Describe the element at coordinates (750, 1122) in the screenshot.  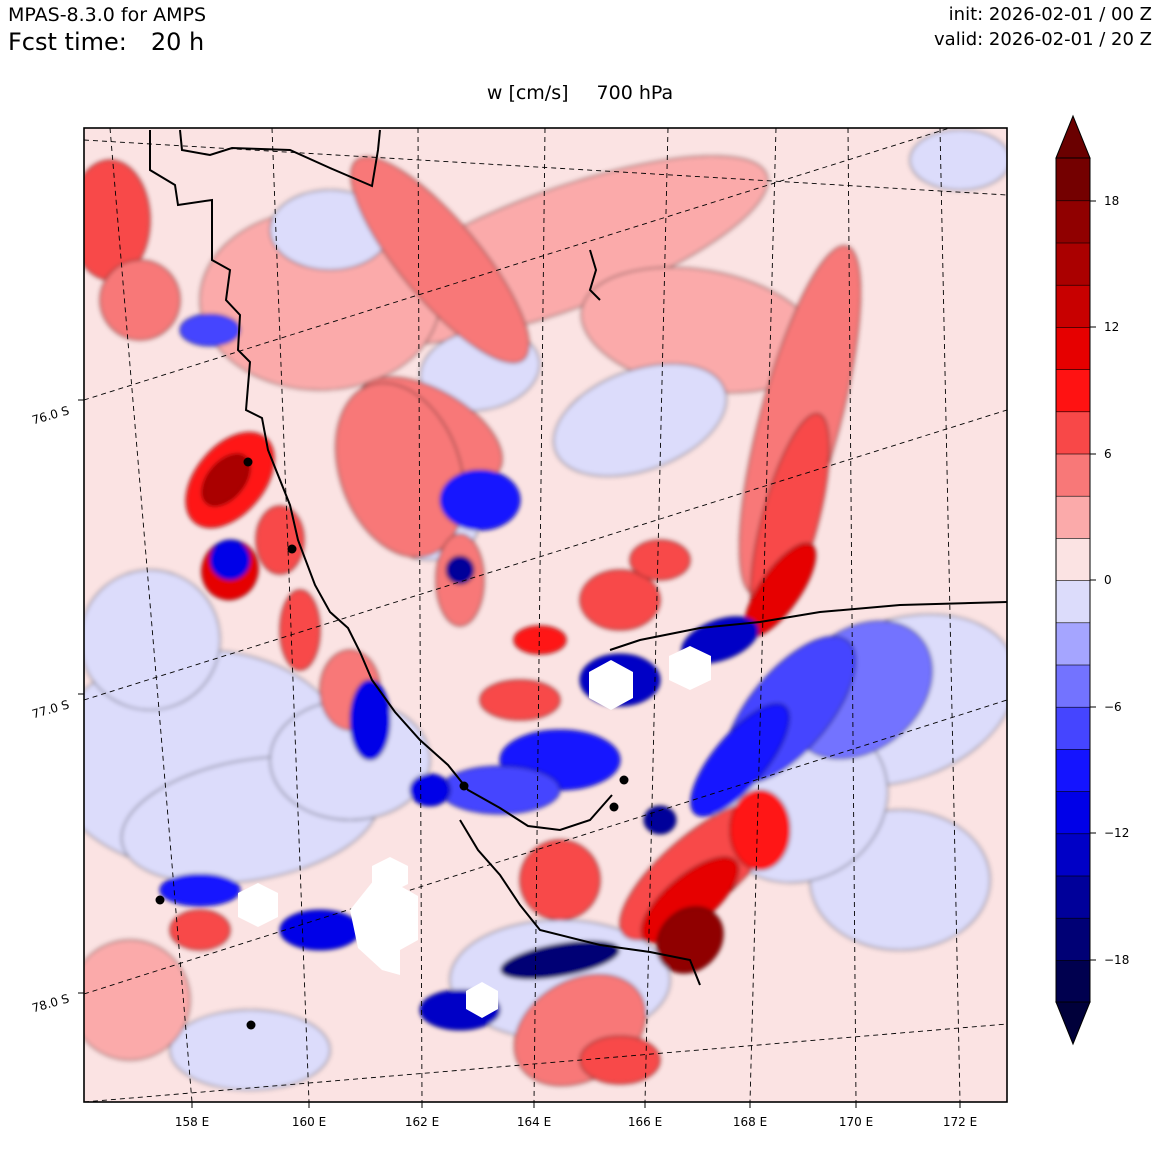
I see `lon-tick-label: 168 E` at that location.